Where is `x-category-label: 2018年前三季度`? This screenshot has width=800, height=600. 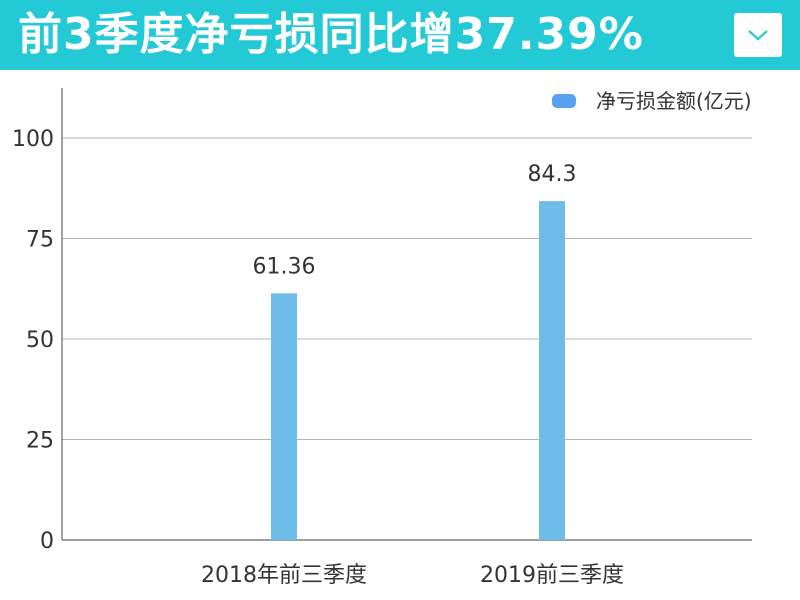 x-category-label: 2018年前三季度 is located at coordinates (284, 575).